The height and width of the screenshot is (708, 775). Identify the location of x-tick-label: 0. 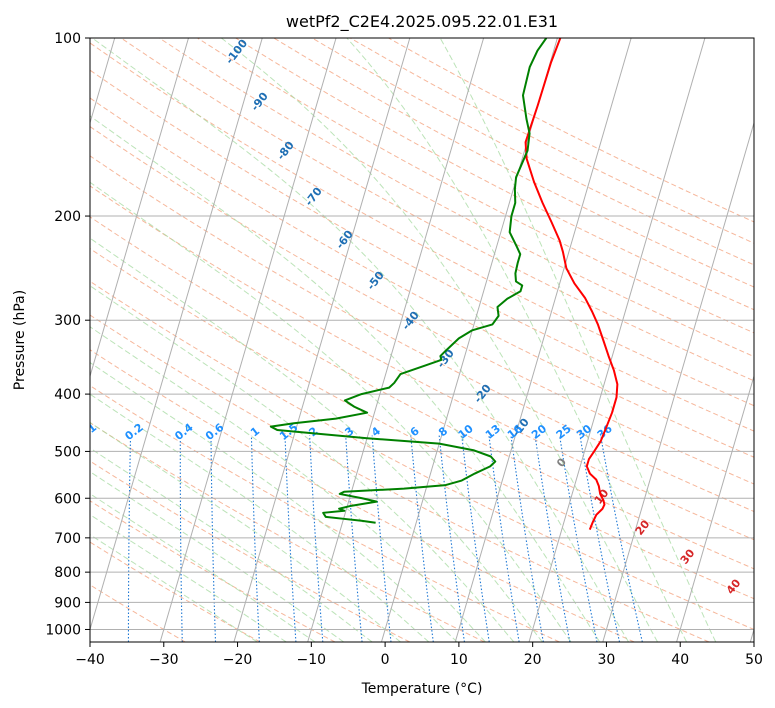
(385, 660).